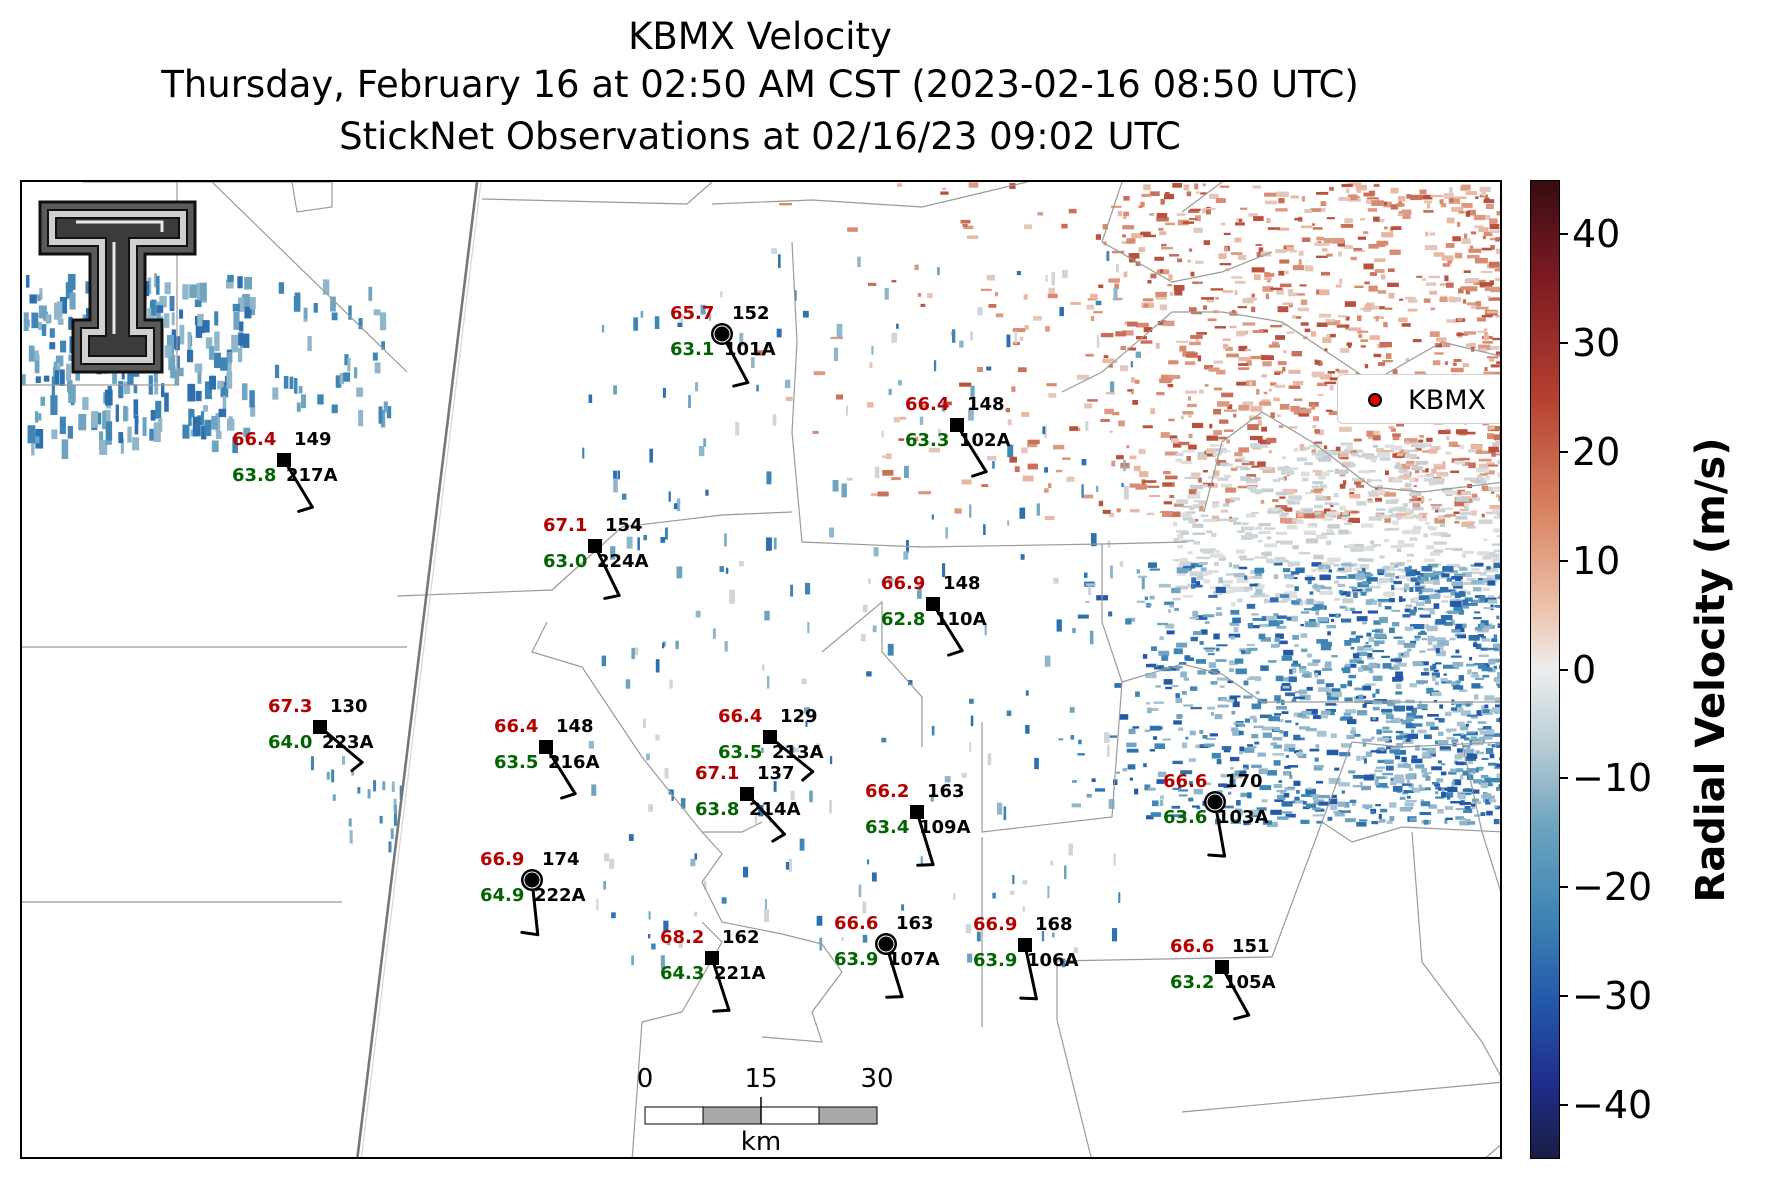  I want to click on velocity-colorbar, so click(1545, 669).